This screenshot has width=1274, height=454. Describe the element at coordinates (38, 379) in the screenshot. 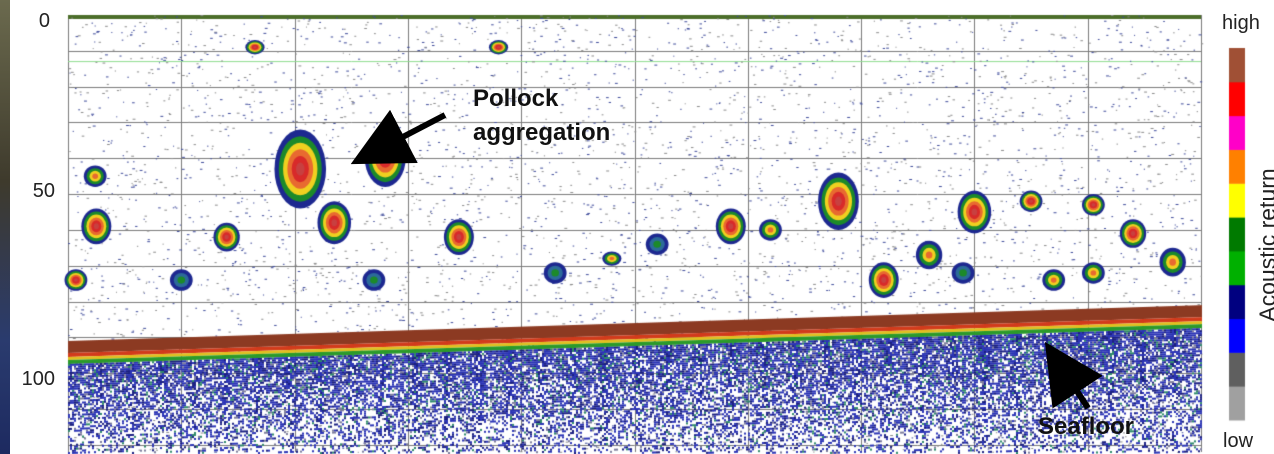

I see `y-tick-label: 100` at that location.